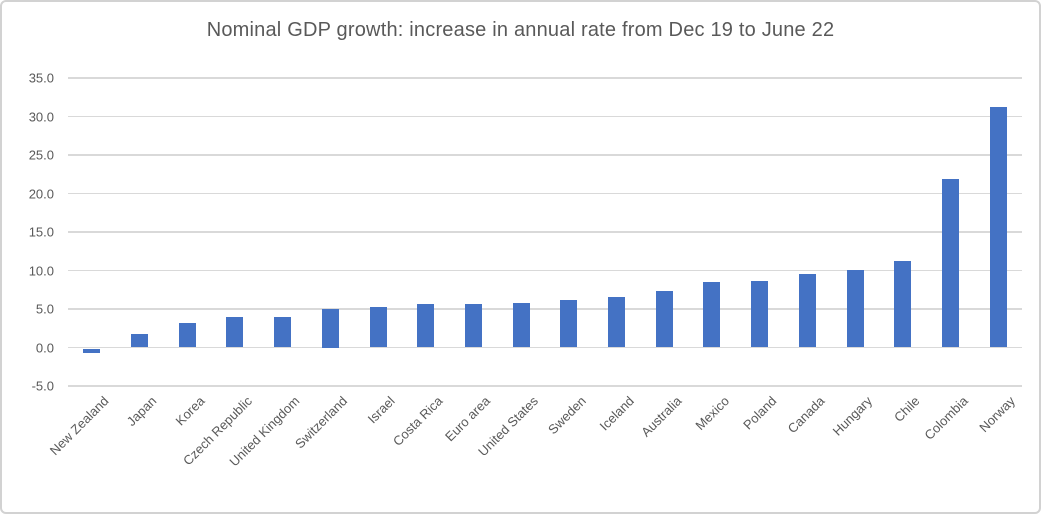  What do you see at coordinates (141, 411) in the screenshot?
I see `x-tick-label: Japan` at bounding box center [141, 411].